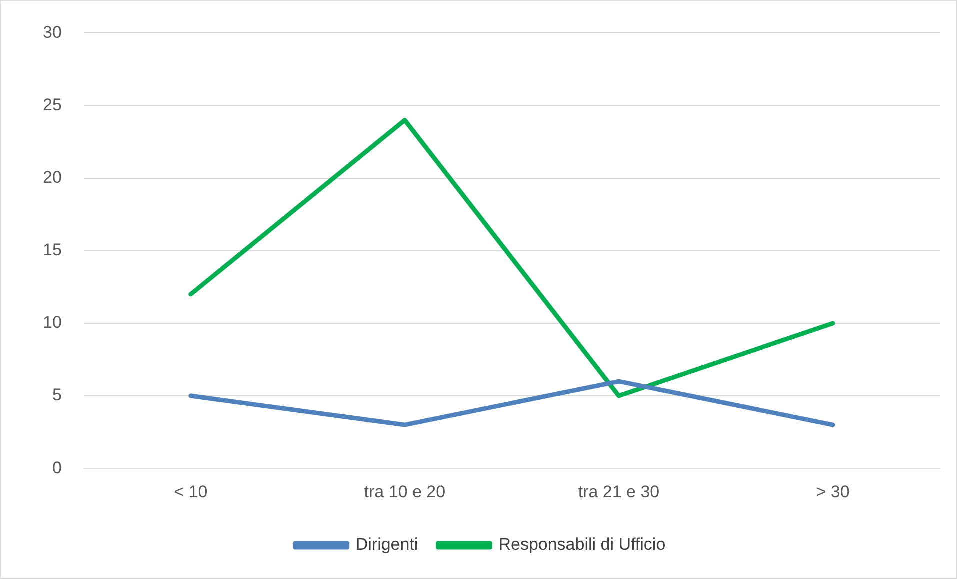 The width and height of the screenshot is (957, 579). I want to click on x-tick-label: < 10, so click(191, 492).